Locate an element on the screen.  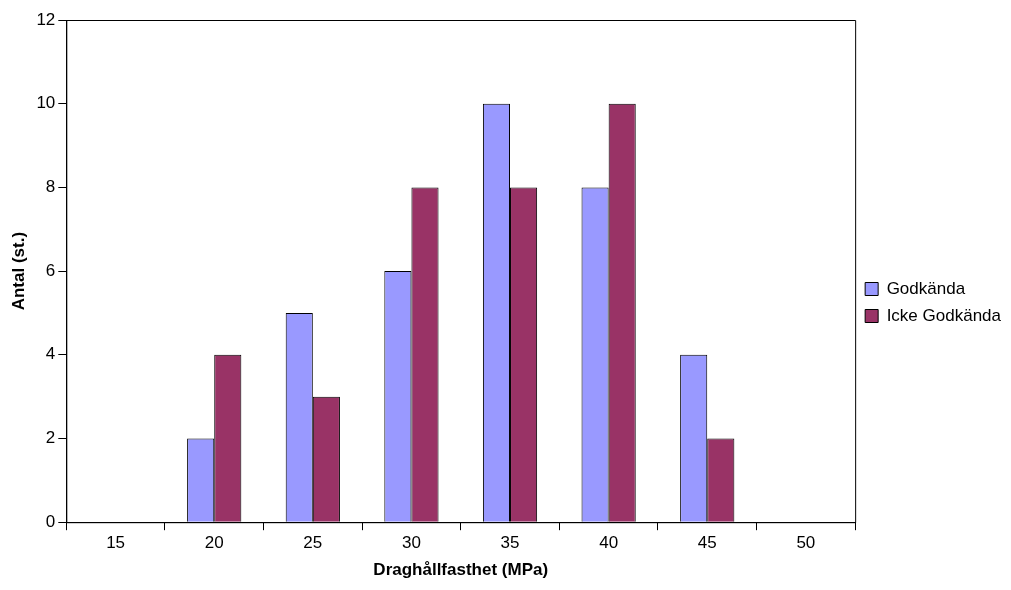
legend-label: Icke Godkända is located at coordinates (944, 315).